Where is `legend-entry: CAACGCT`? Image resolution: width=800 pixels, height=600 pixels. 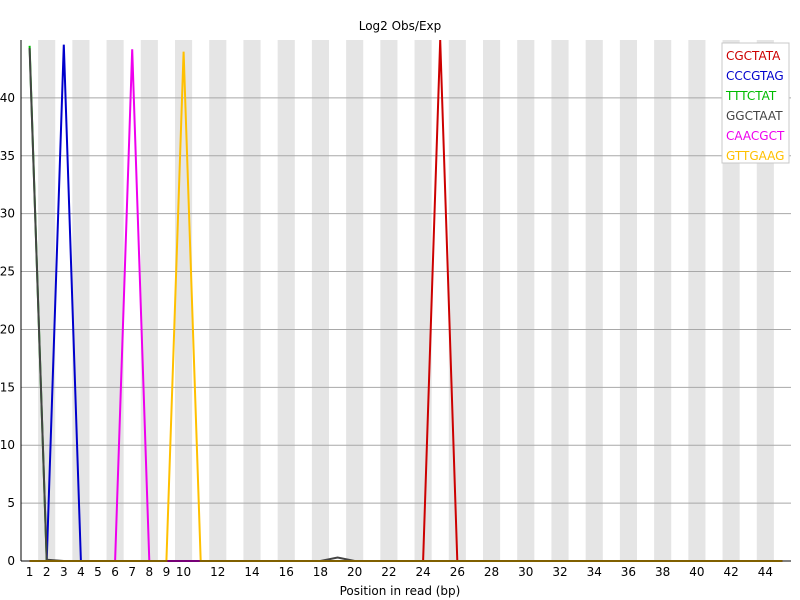 legend-entry: CAACGCT is located at coordinates (755, 136).